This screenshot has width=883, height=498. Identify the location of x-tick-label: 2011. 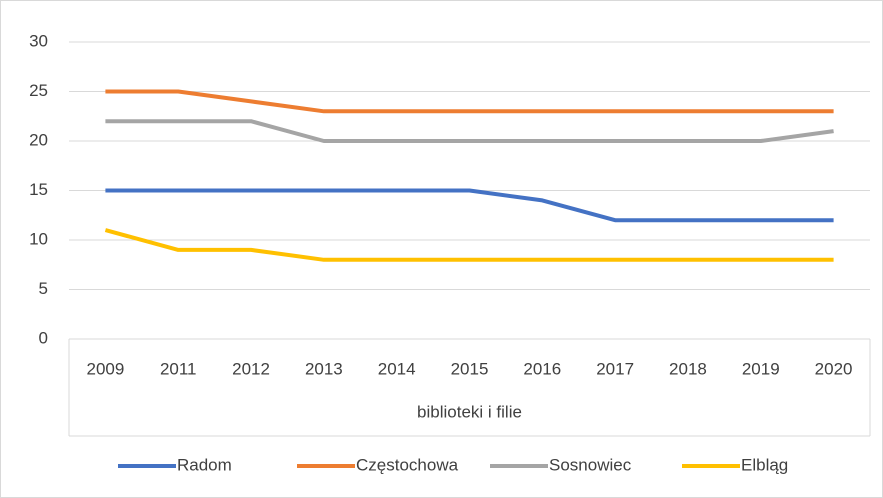
(178, 368).